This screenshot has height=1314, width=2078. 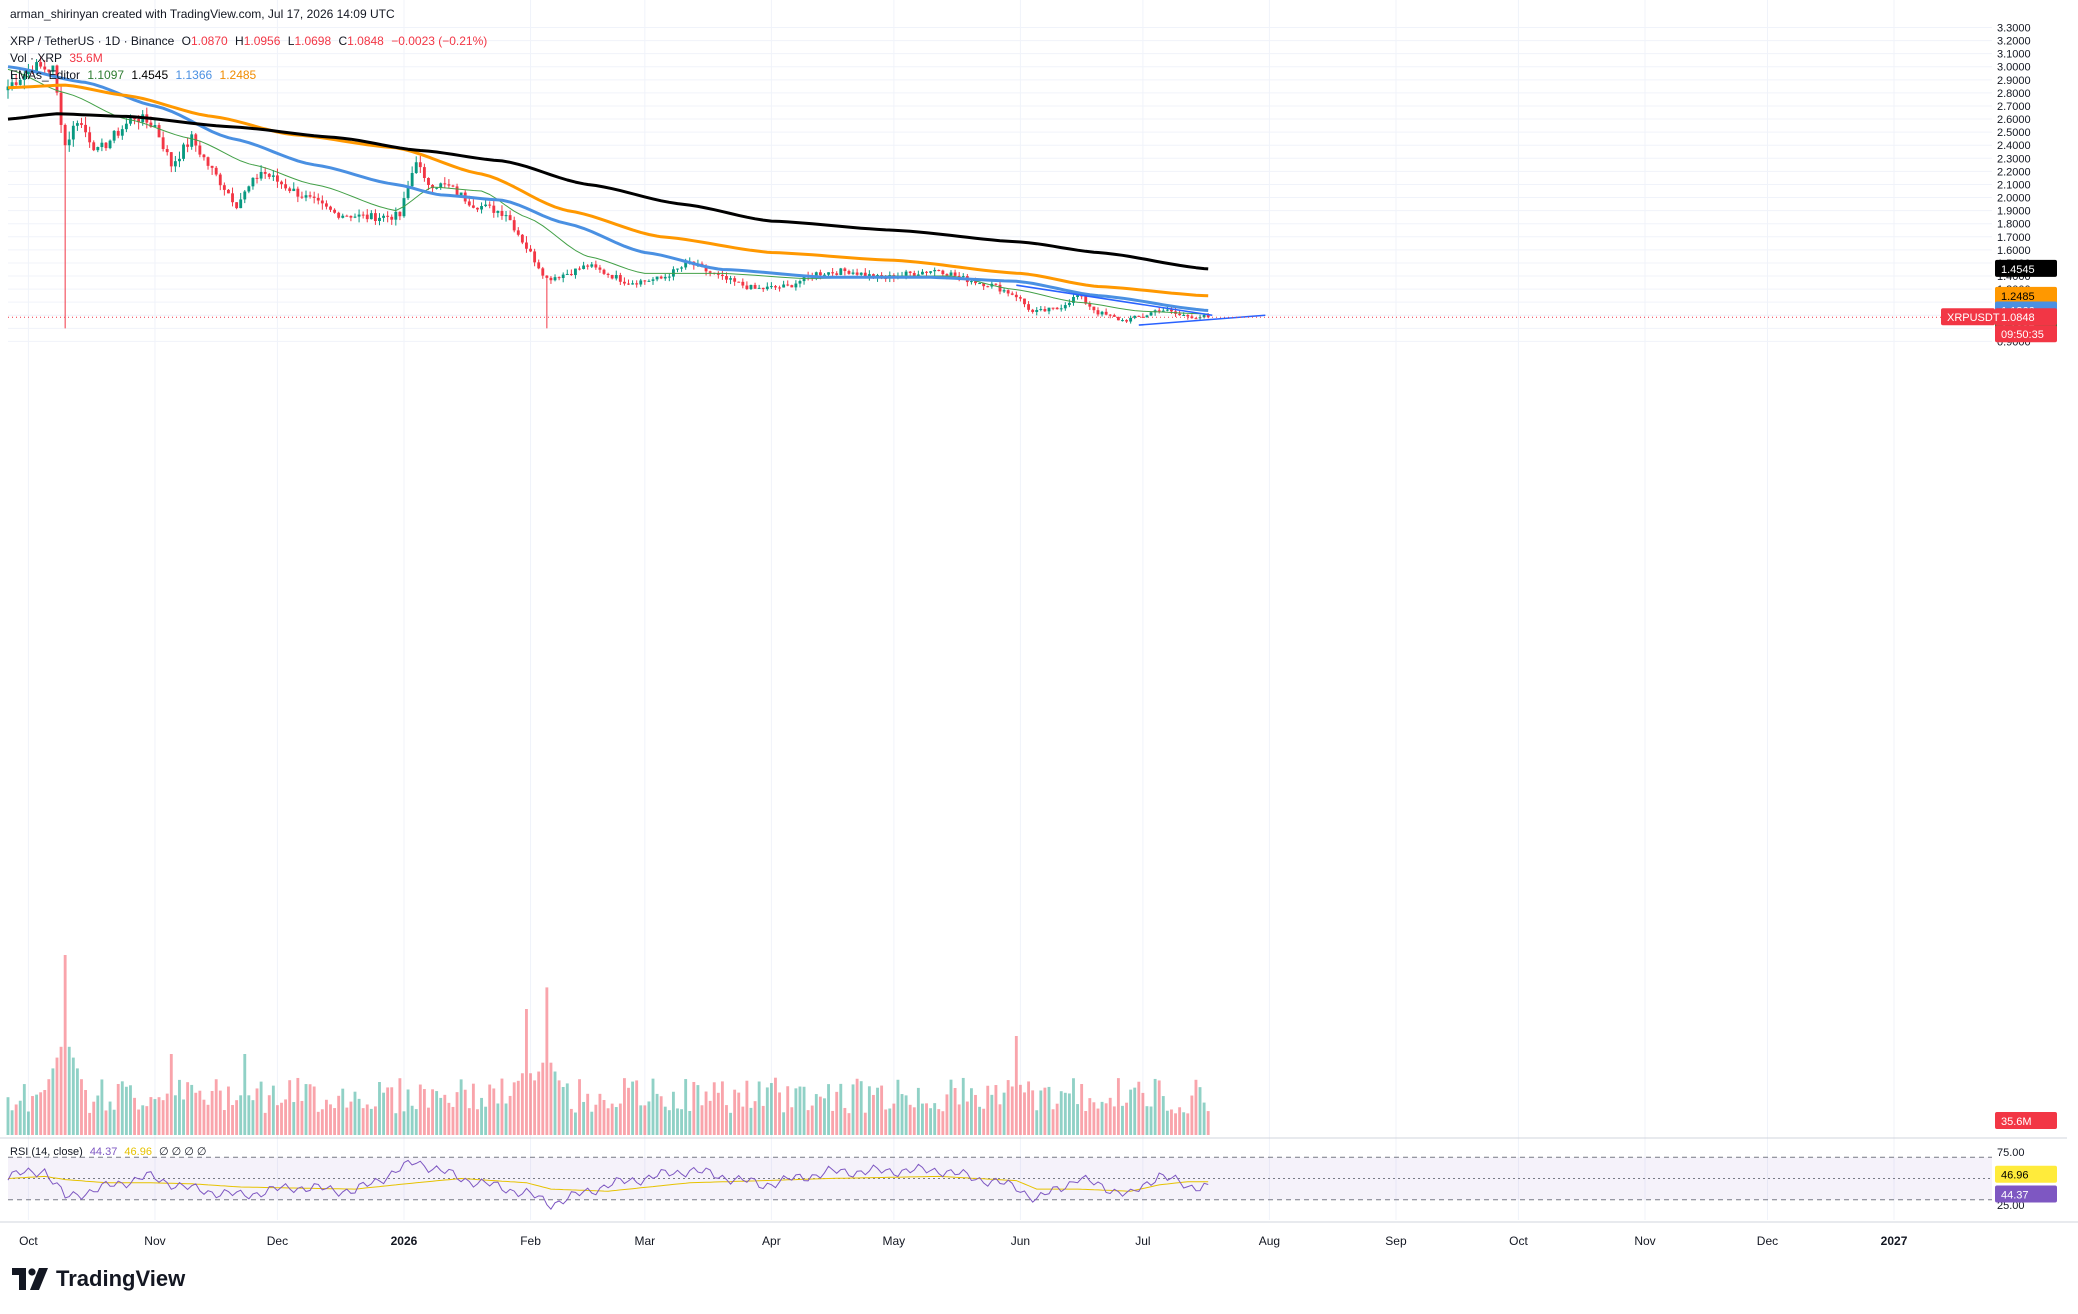 What do you see at coordinates (2026, 1194) in the screenshot?
I see `rsi-badge: 44.37` at bounding box center [2026, 1194].